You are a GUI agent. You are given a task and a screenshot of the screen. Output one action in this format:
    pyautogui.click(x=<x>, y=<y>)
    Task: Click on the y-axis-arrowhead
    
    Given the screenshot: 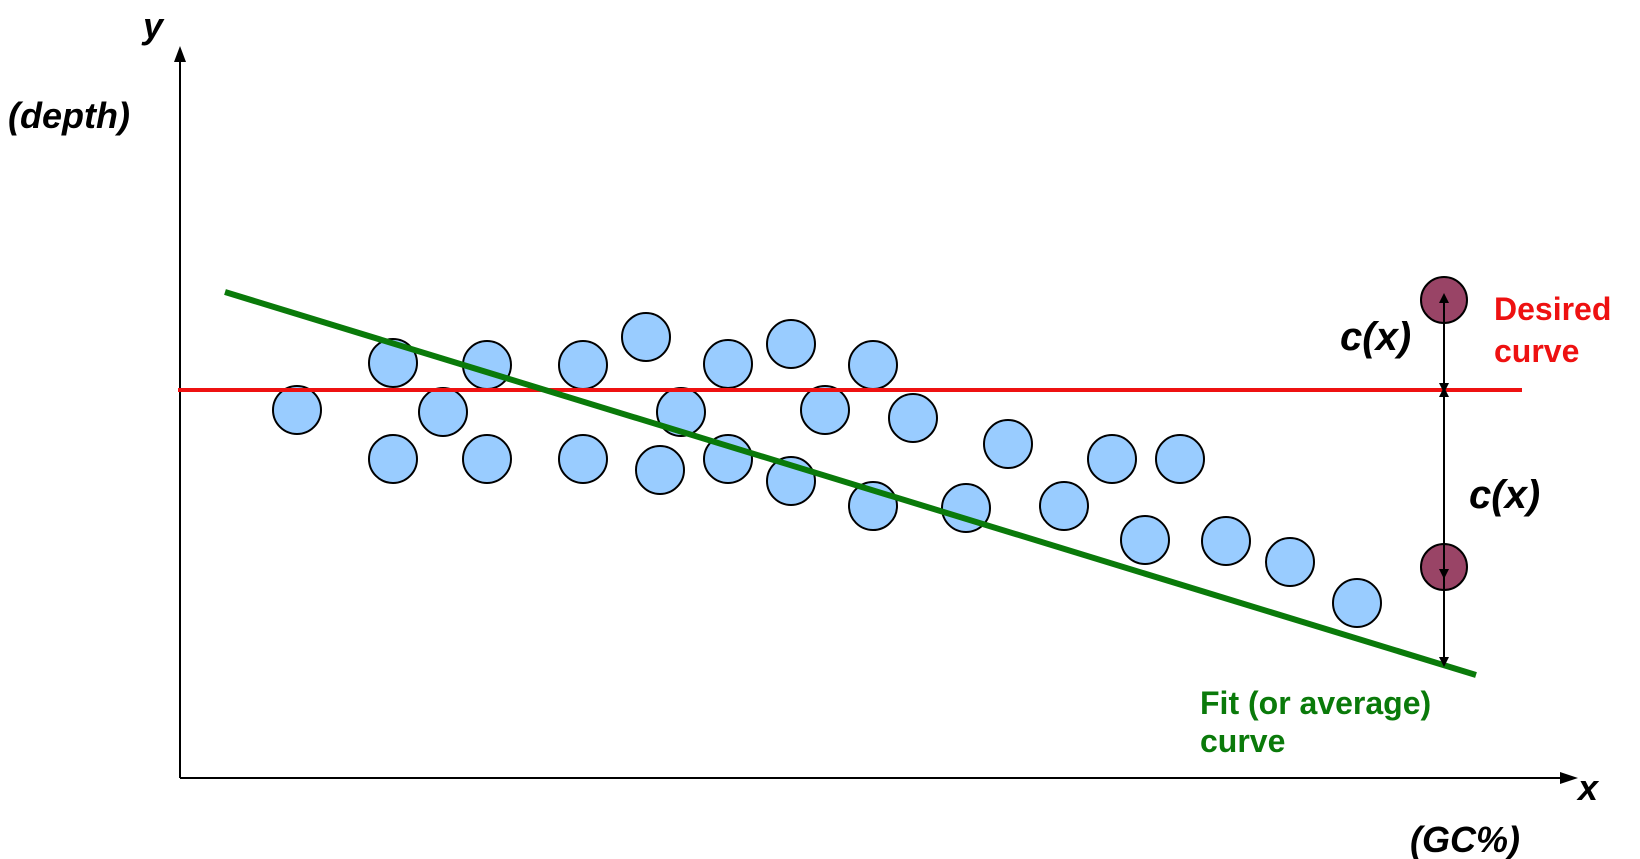 What is the action you would take?
    pyautogui.click(x=180, y=54)
    